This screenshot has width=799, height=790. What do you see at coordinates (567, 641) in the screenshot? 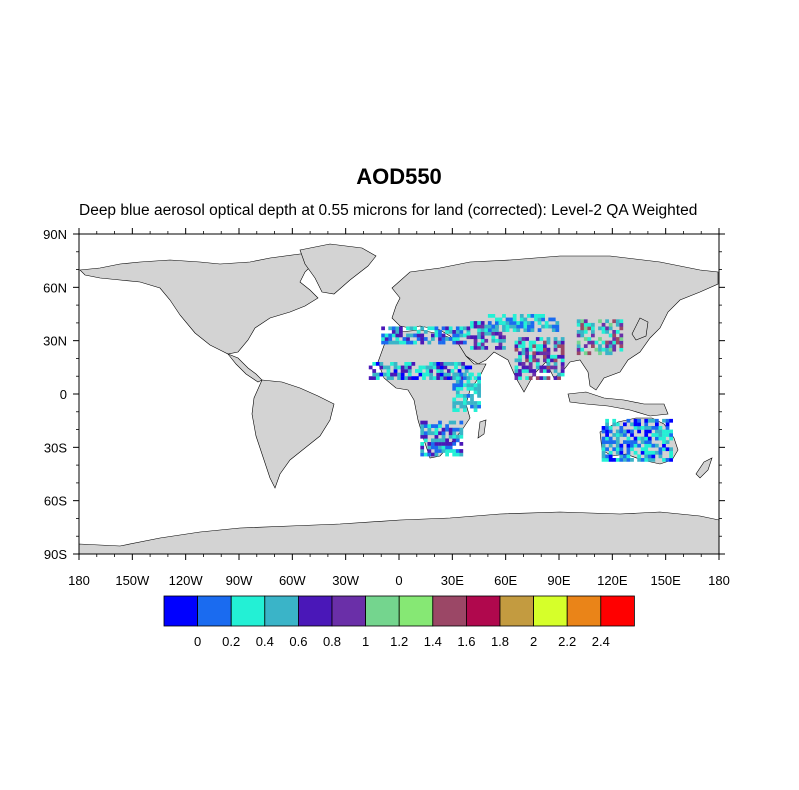
I see `colorbar-label: 2.2` at bounding box center [567, 641].